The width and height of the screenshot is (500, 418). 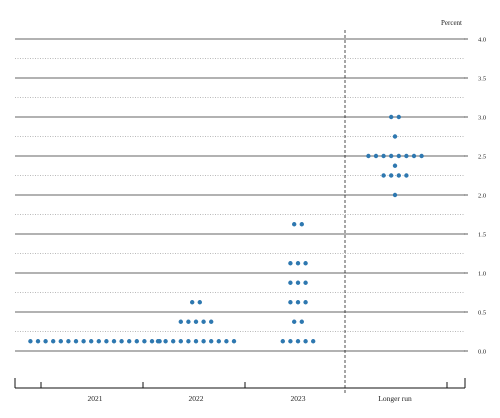 I want to click on y-tick-label: 0.5, so click(x=482, y=313).